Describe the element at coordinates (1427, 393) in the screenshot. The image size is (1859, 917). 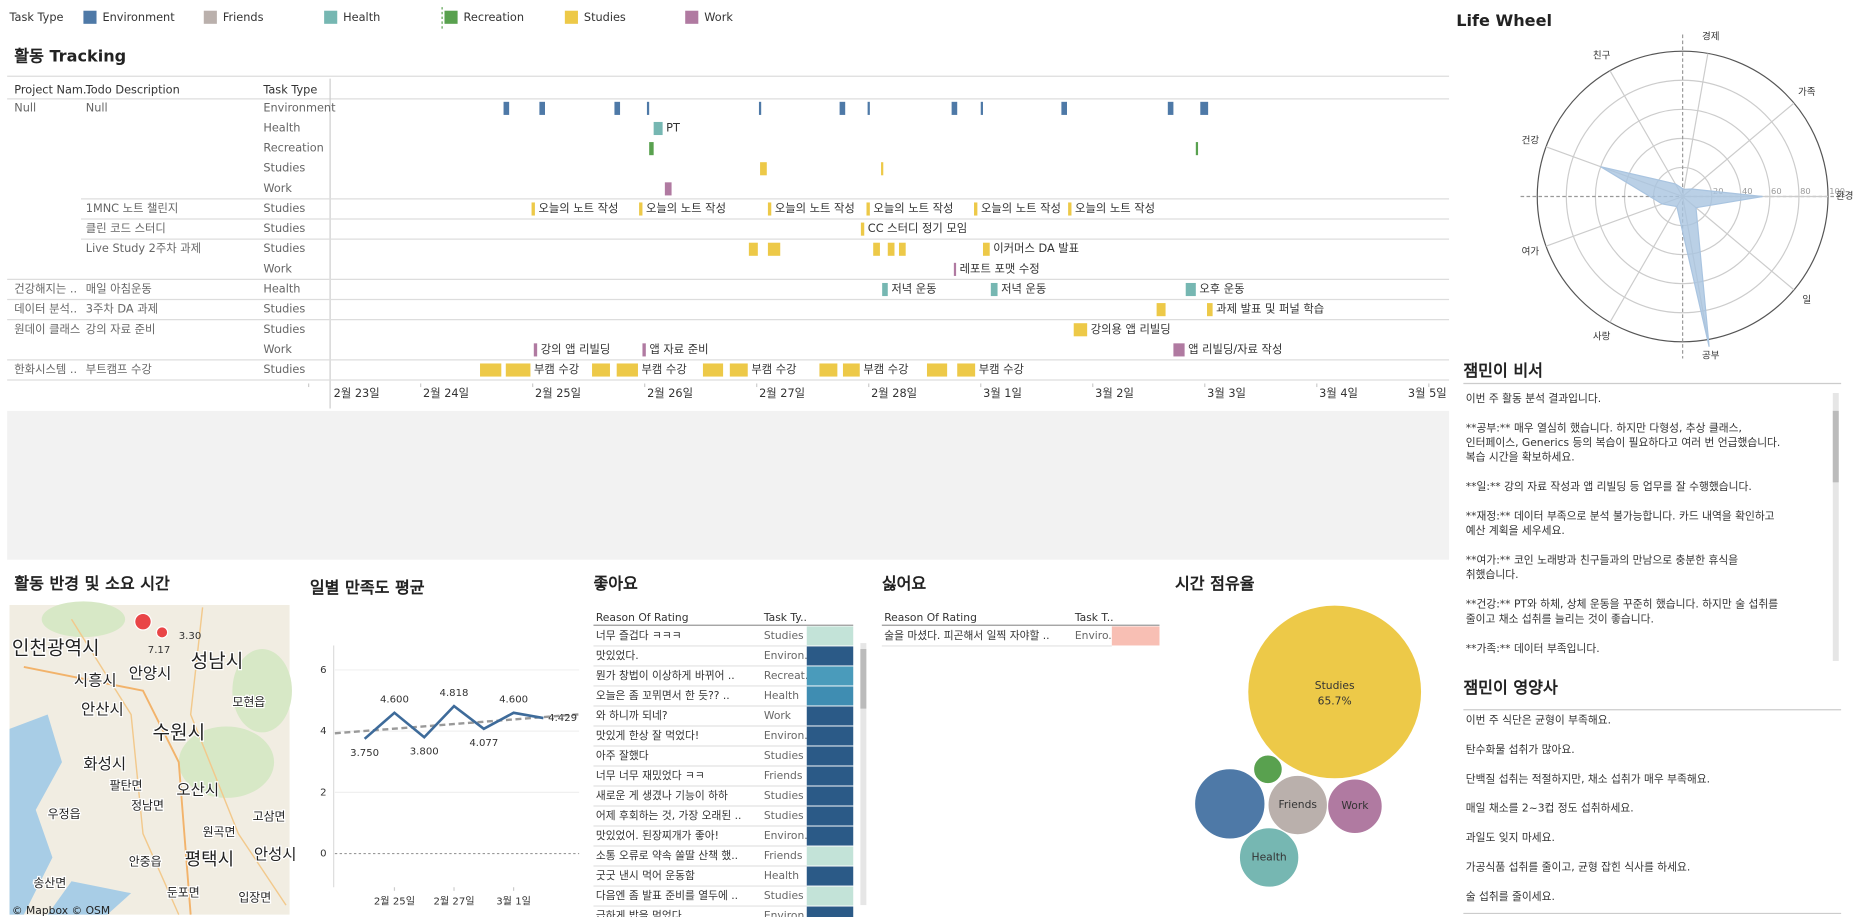
I see `x-tick-label: 3월 5일` at that location.